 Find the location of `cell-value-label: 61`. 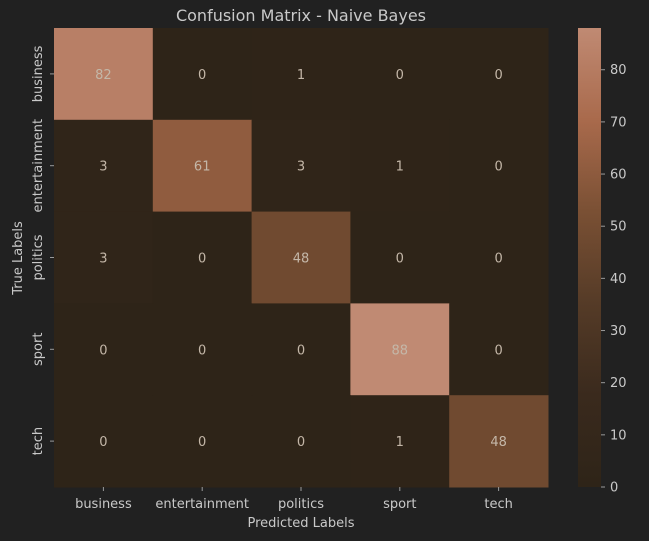

cell-value-label: 61 is located at coordinates (202, 167).